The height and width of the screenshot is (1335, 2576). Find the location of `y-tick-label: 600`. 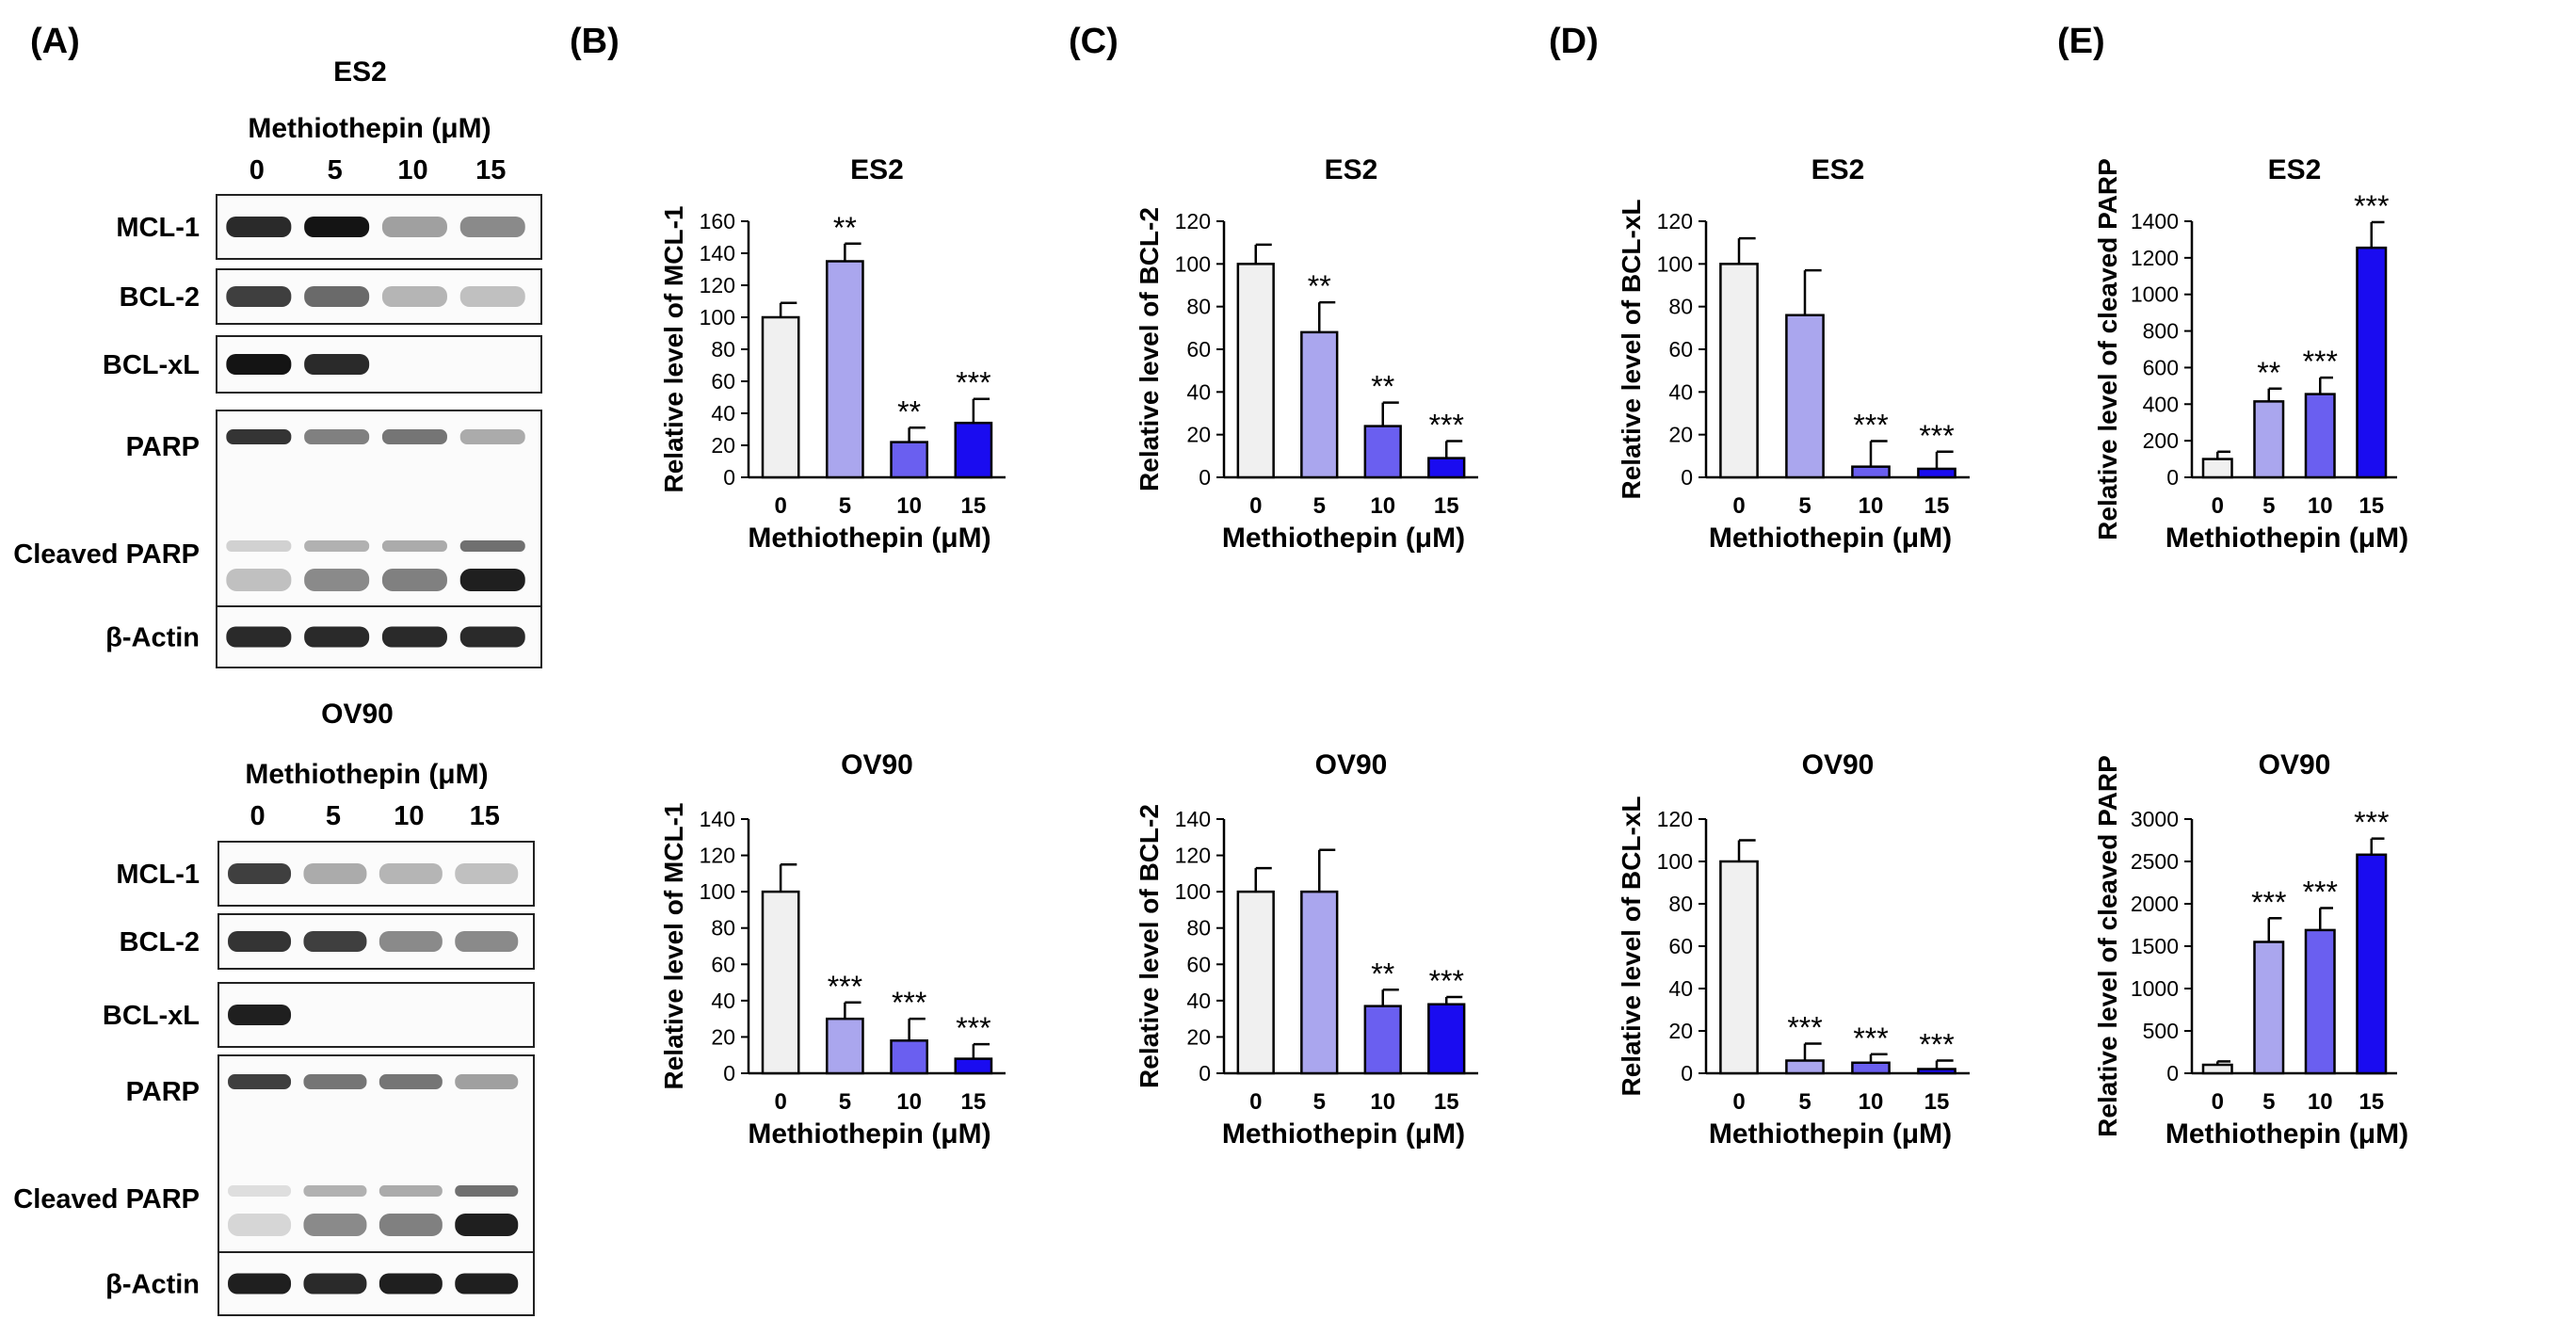

y-tick-label: 600 is located at coordinates (2161, 367).